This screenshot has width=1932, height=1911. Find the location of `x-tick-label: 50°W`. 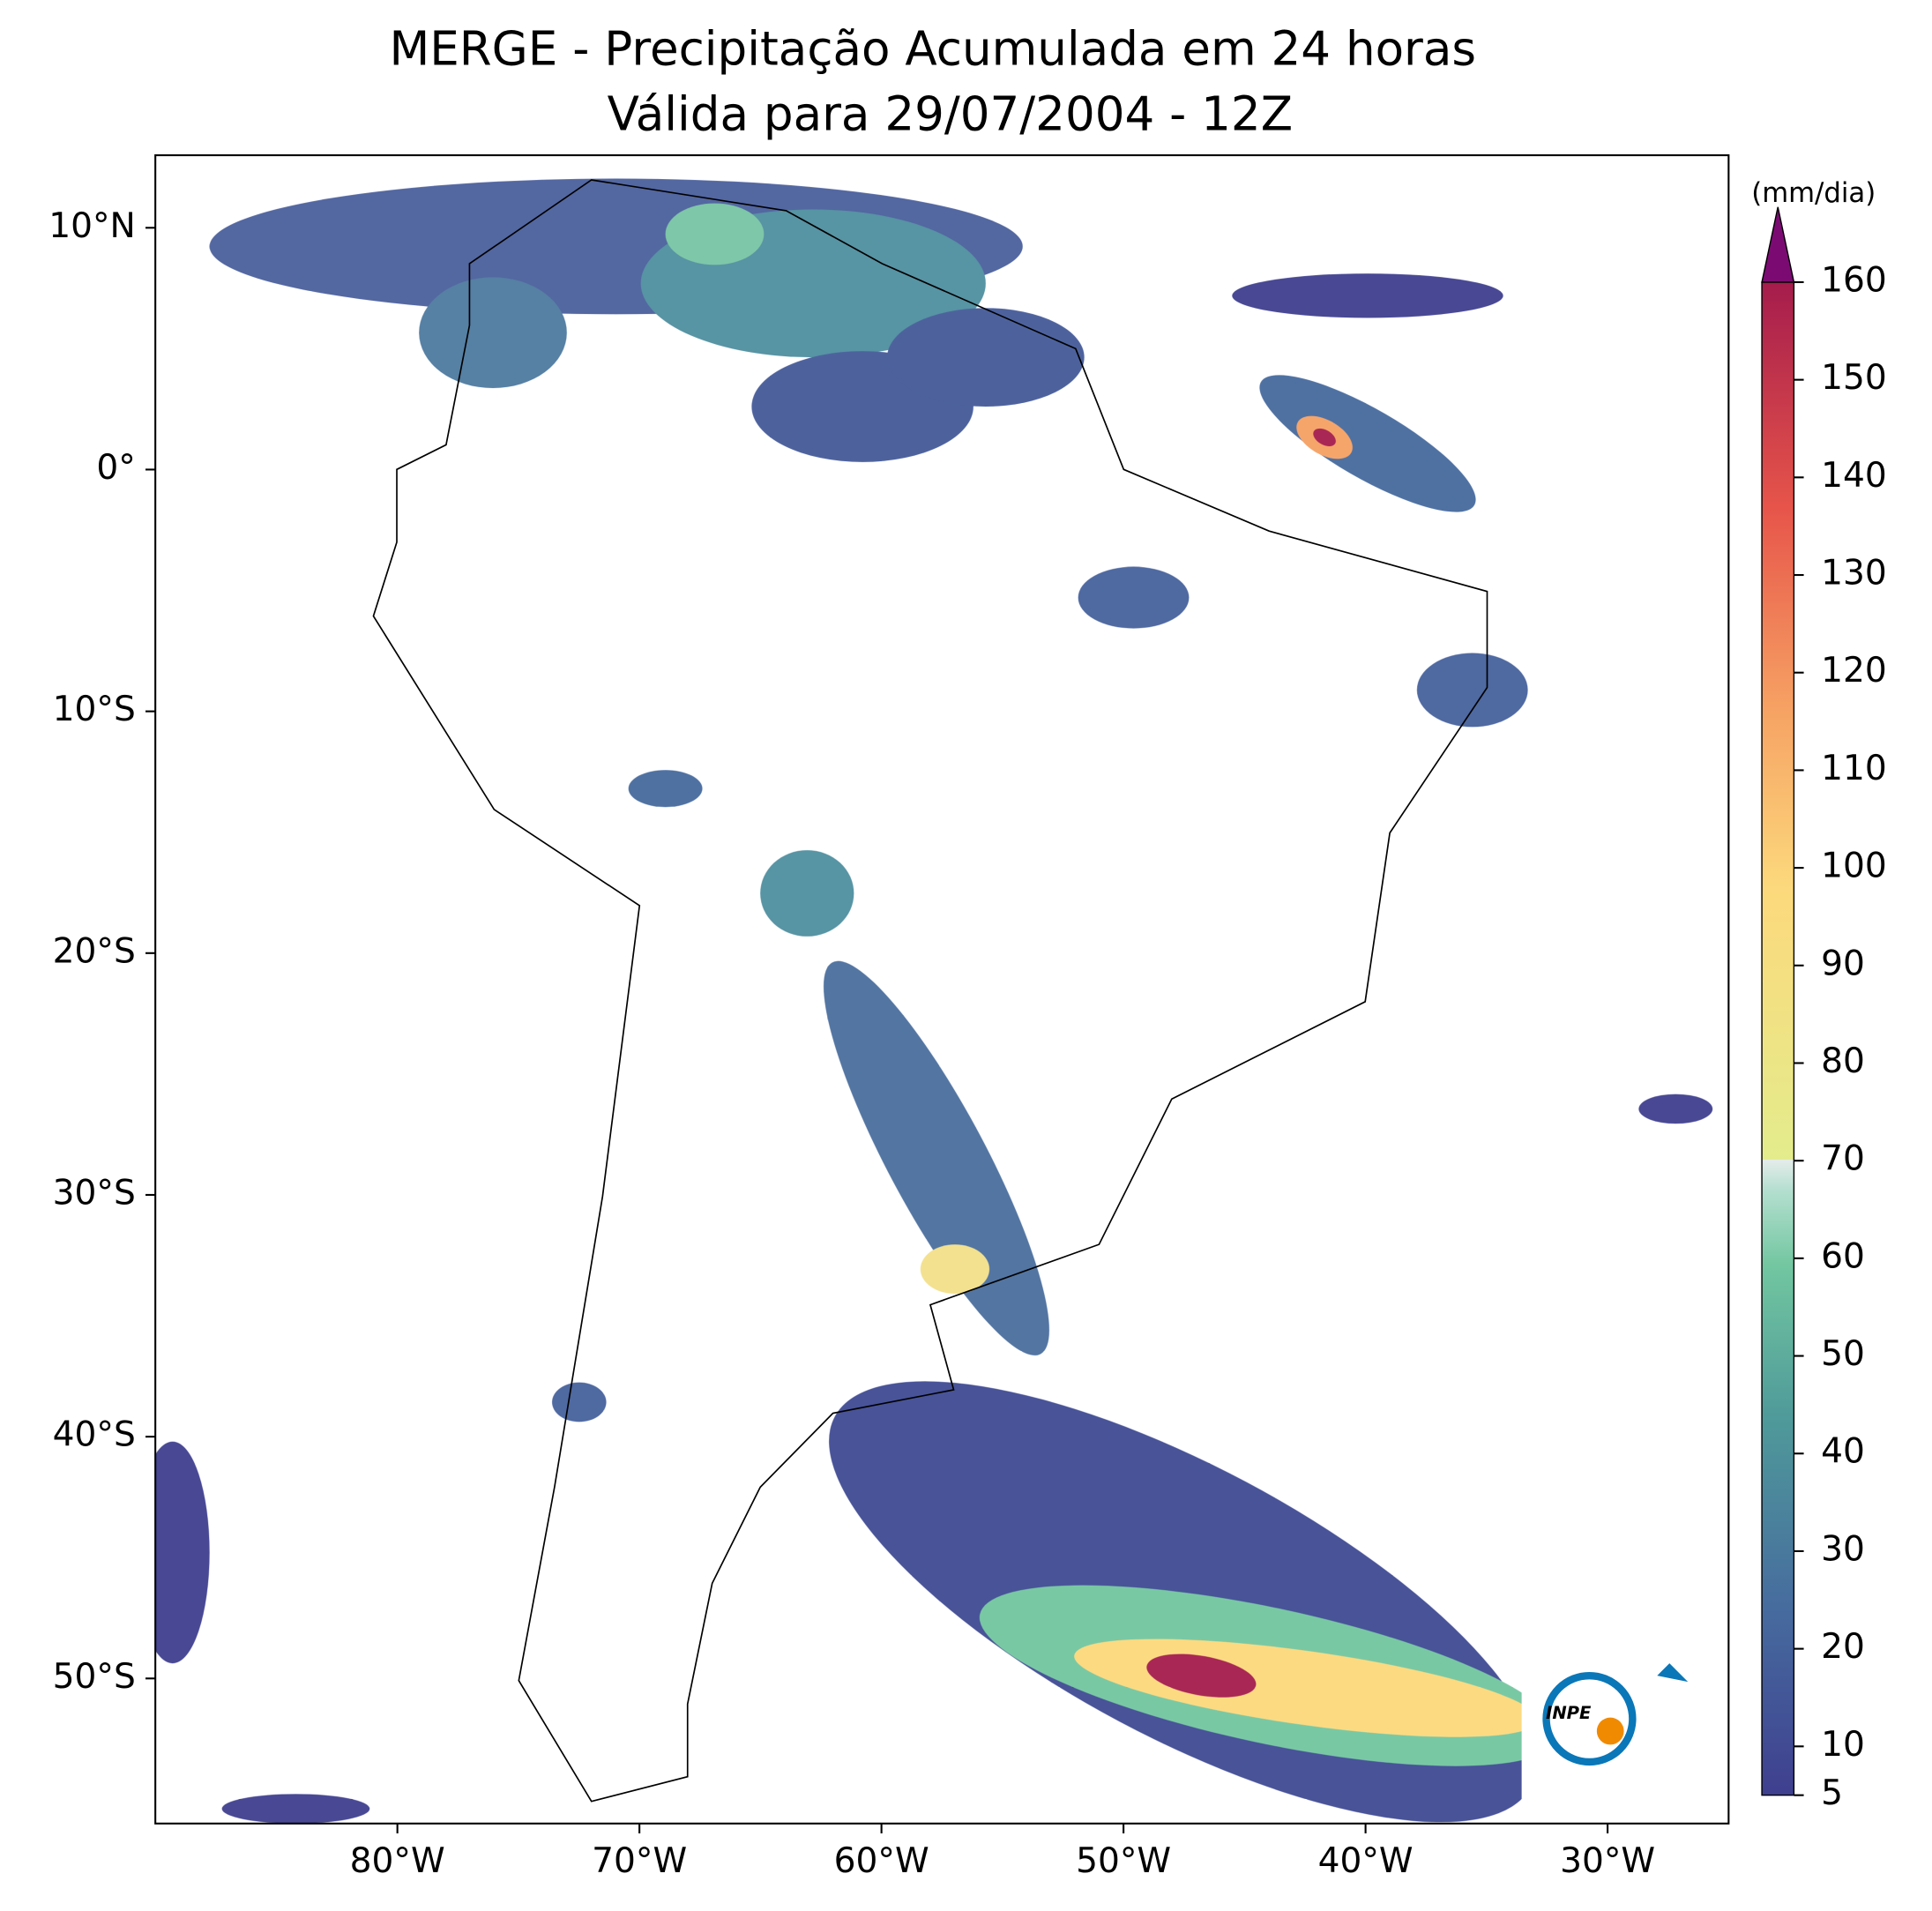

x-tick-label: 50°W is located at coordinates (1123, 1861).